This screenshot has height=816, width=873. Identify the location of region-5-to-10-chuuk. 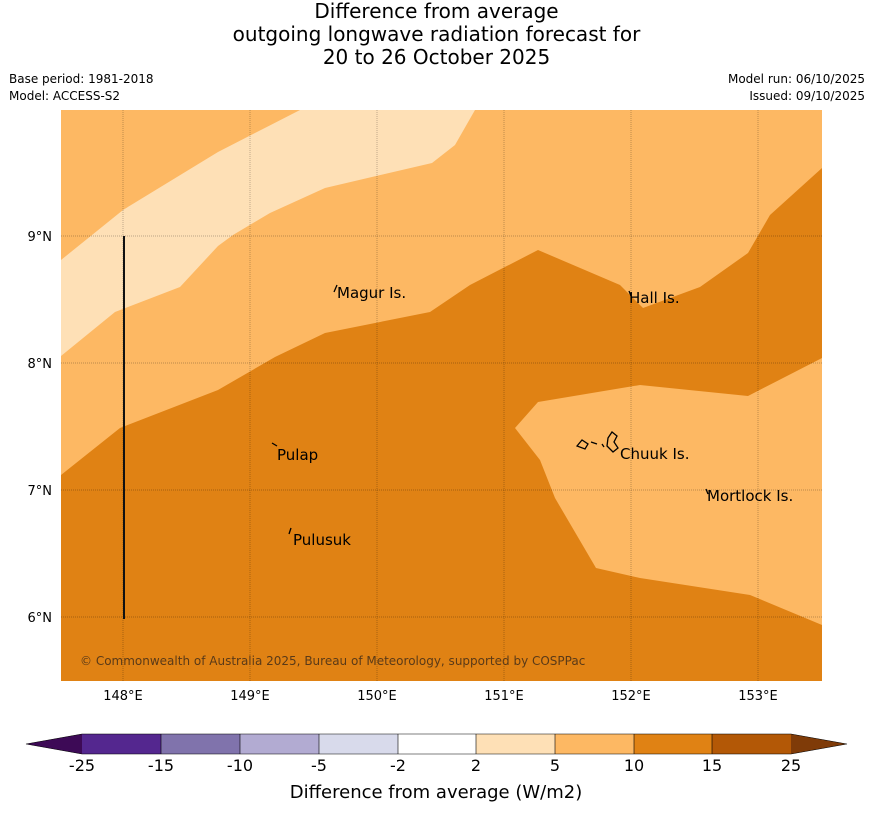
(668, 491).